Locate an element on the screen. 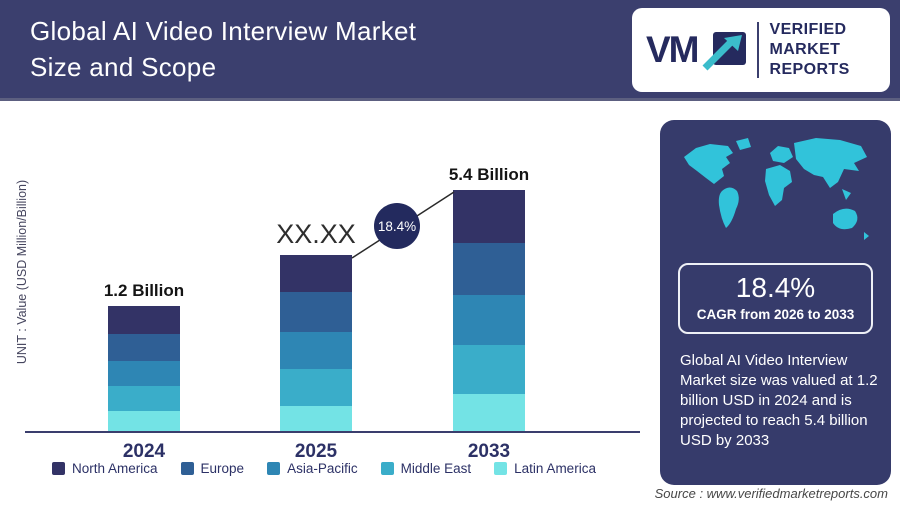 This screenshot has width=900, height=506. legend-item-asia-pacific: Asia-Pacific is located at coordinates (312, 468).